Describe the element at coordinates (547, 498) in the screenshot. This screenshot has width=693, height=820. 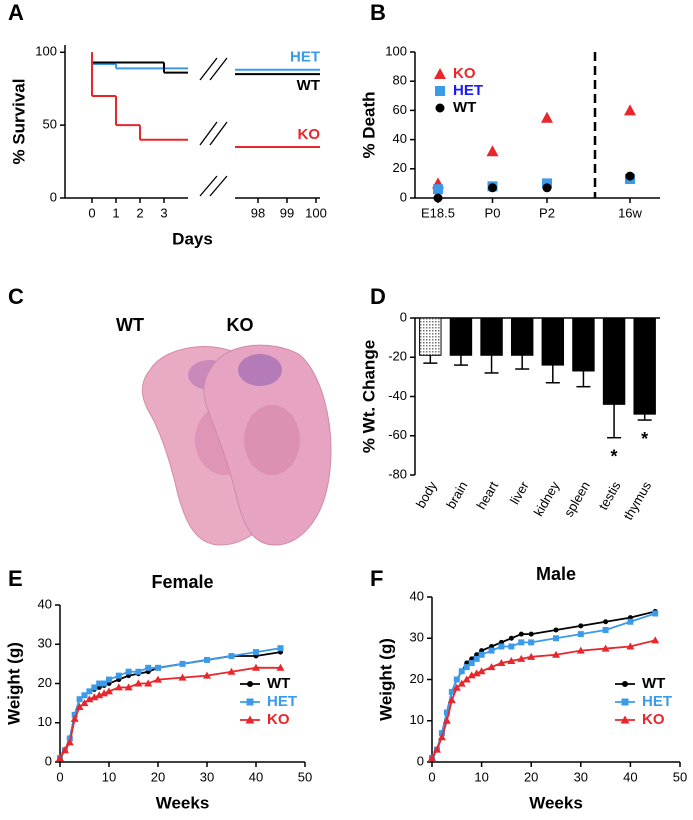
I see `x-tick-label: kidney` at that location.